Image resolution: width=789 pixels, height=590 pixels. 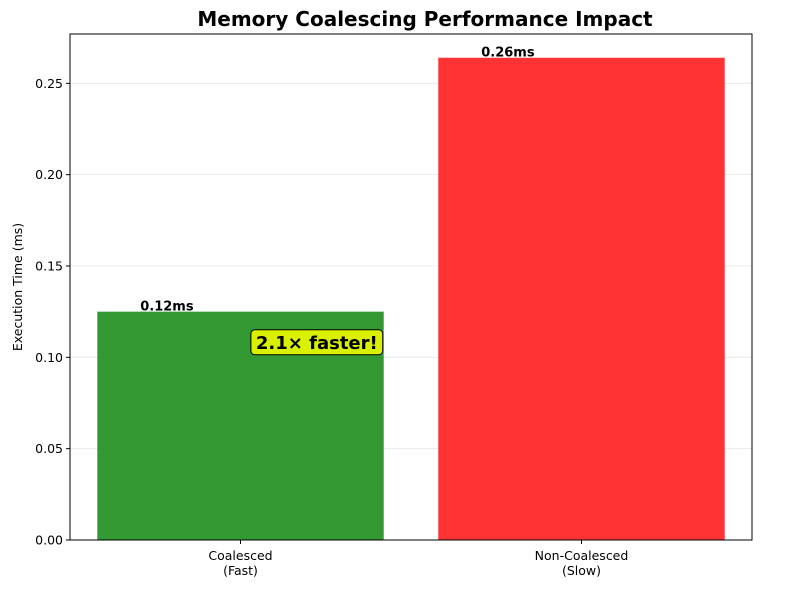 What do you see at coordinates (418, 559) in the screenshot?
I see `x-axis: Coalesced (Fast) Non-Coalesced (Slow)` at bounding box center [418, 559].